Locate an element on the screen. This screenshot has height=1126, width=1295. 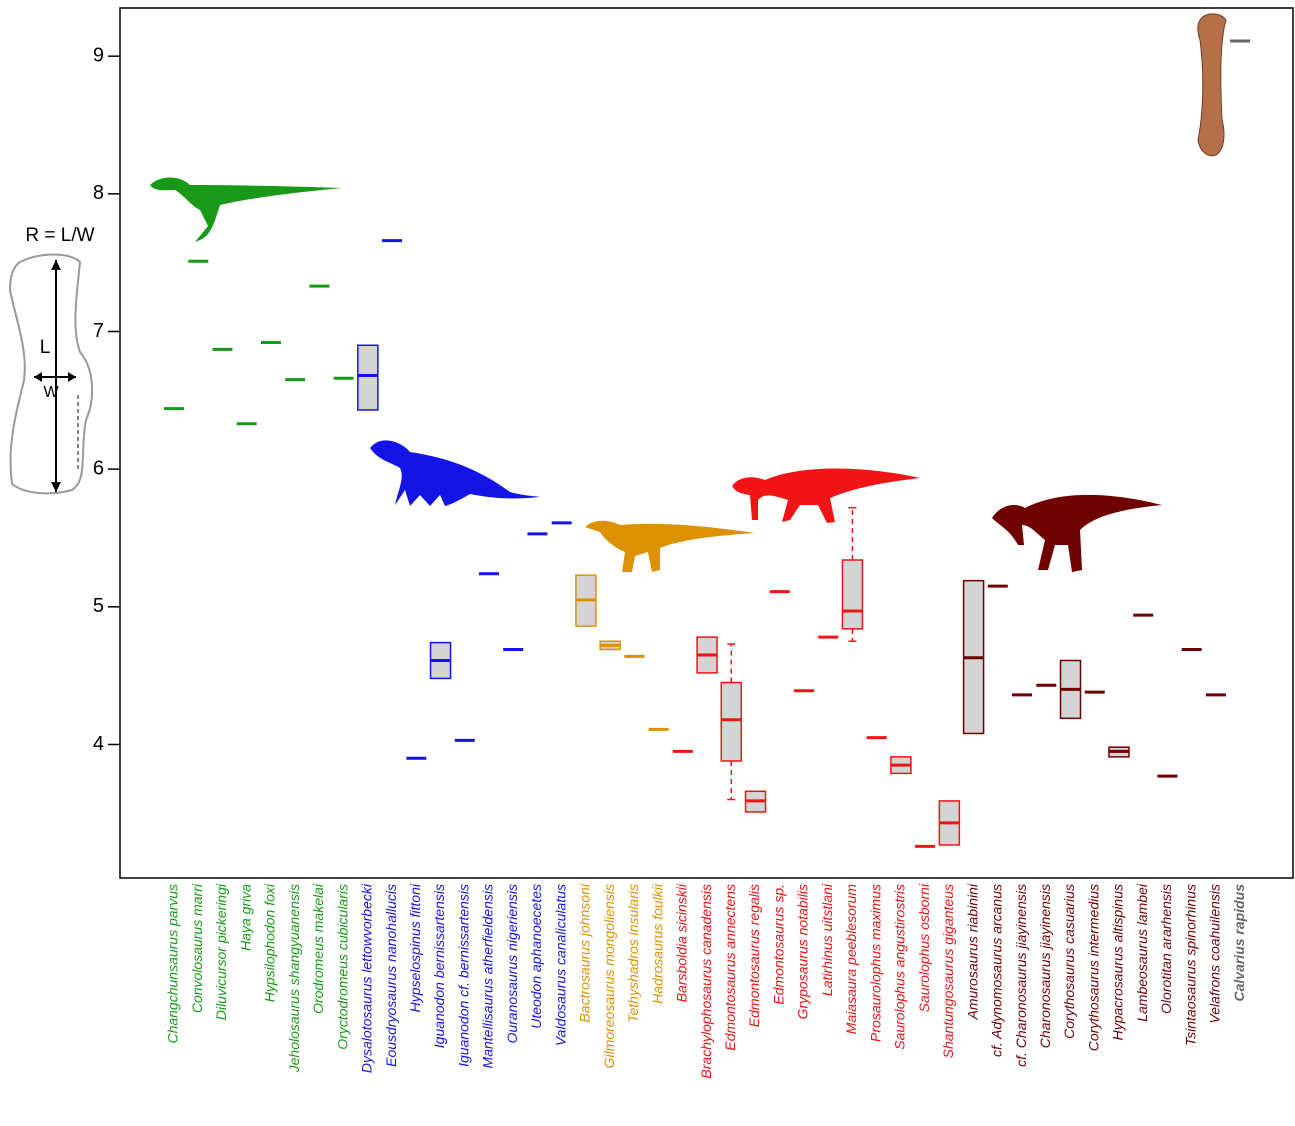
x-tick-label: Corythosaurus intermedius is located at coordinates (1093, 967).